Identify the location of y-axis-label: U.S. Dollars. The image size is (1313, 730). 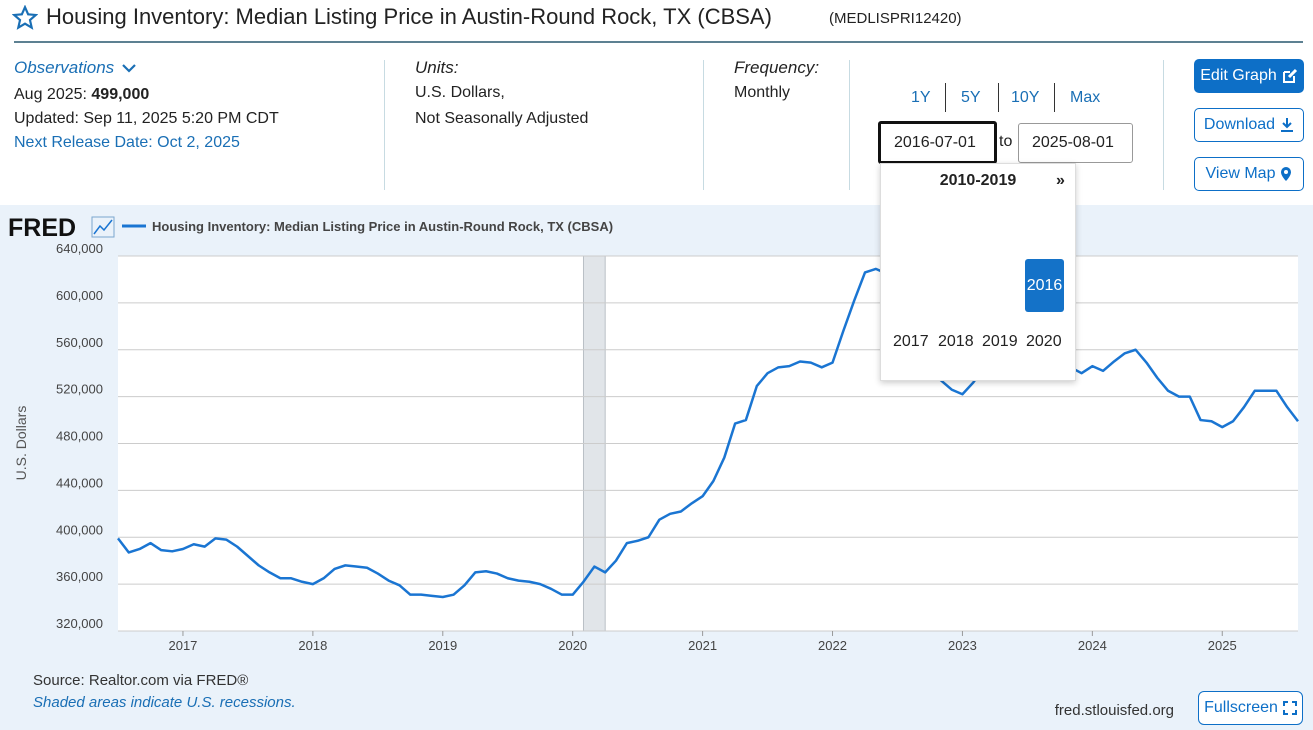
(21, 443).